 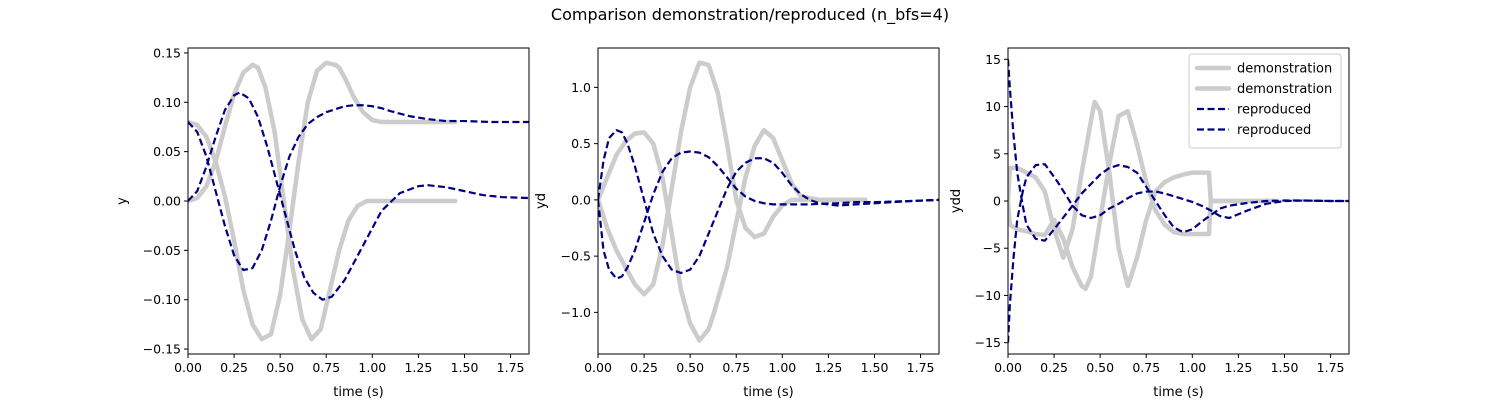 What do you see at coordinates (576, 256) in the screenshot?
I see `y-tick-label: −0.5` at bounding box center [576, 256].